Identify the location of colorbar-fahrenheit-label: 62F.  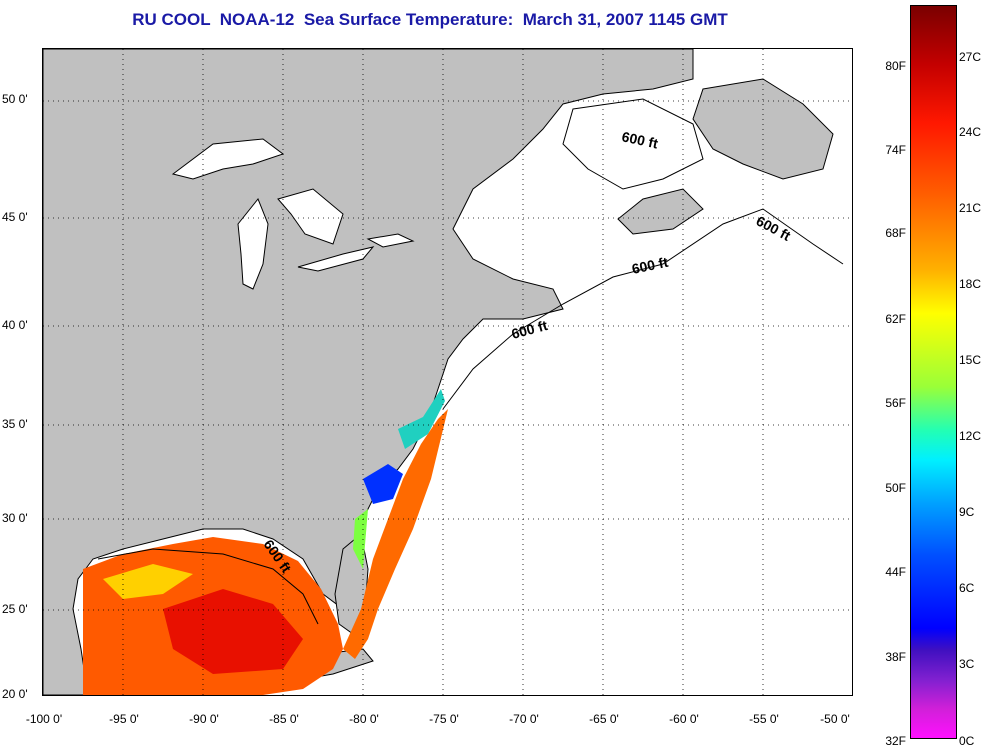
(895, 319).